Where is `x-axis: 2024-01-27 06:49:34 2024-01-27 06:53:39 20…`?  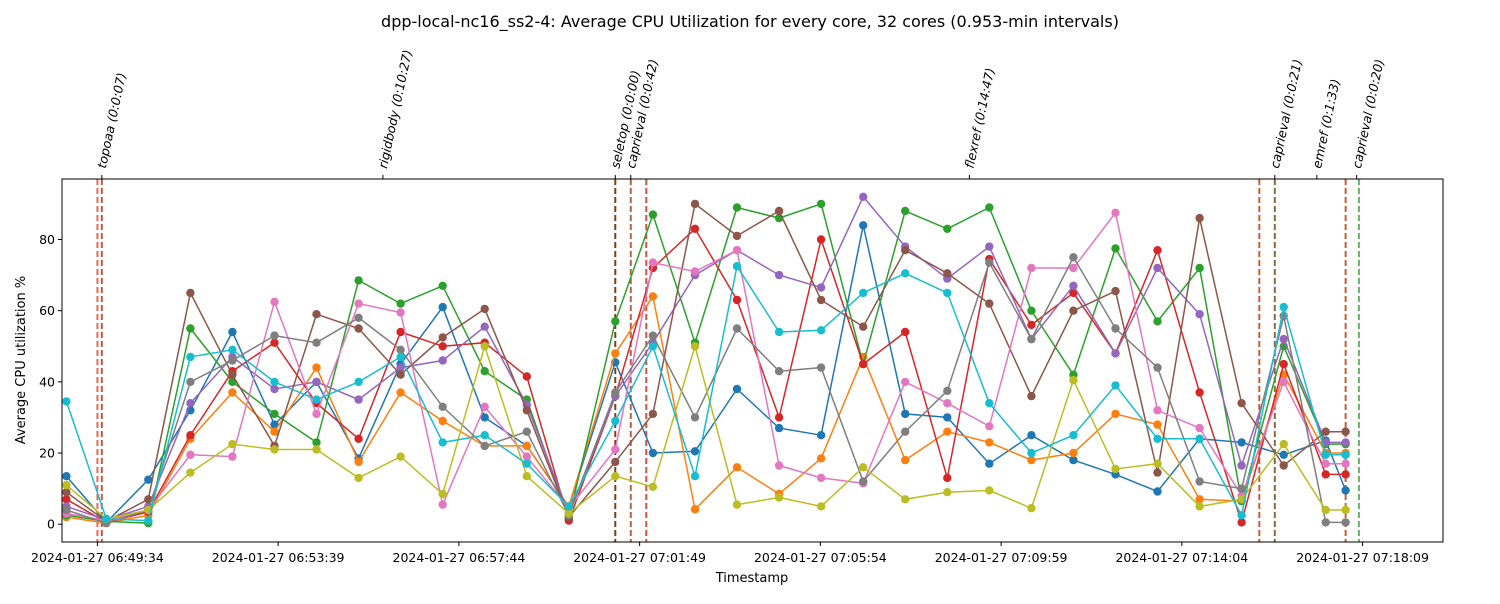 x-axis: 2024-01-27 06:49:34 2024-01-27 06:53:39 20… is located at coordinates (730, 553).